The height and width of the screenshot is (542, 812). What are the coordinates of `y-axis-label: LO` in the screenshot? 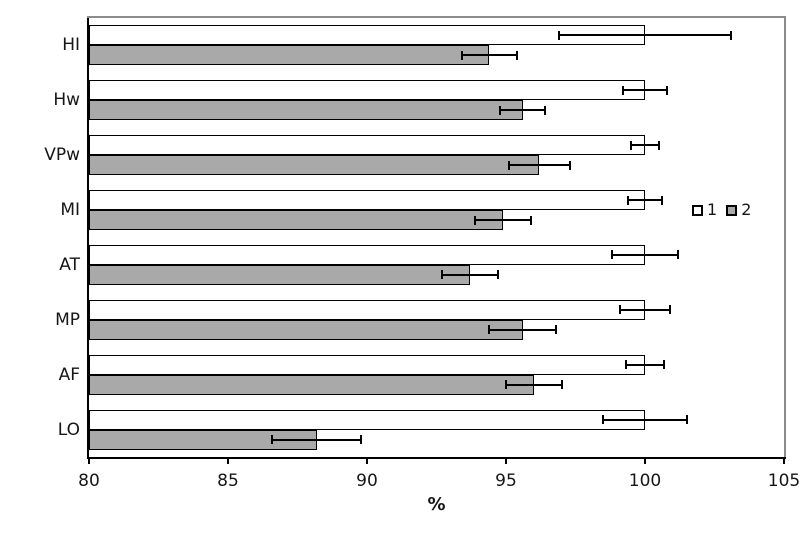 It's located at (68, 429).